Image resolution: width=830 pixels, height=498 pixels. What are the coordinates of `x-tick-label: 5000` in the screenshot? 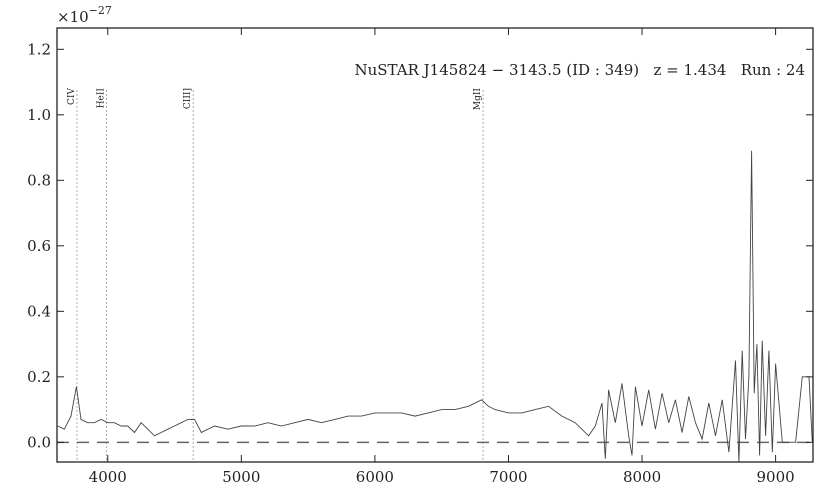 It's located at (241, 477).